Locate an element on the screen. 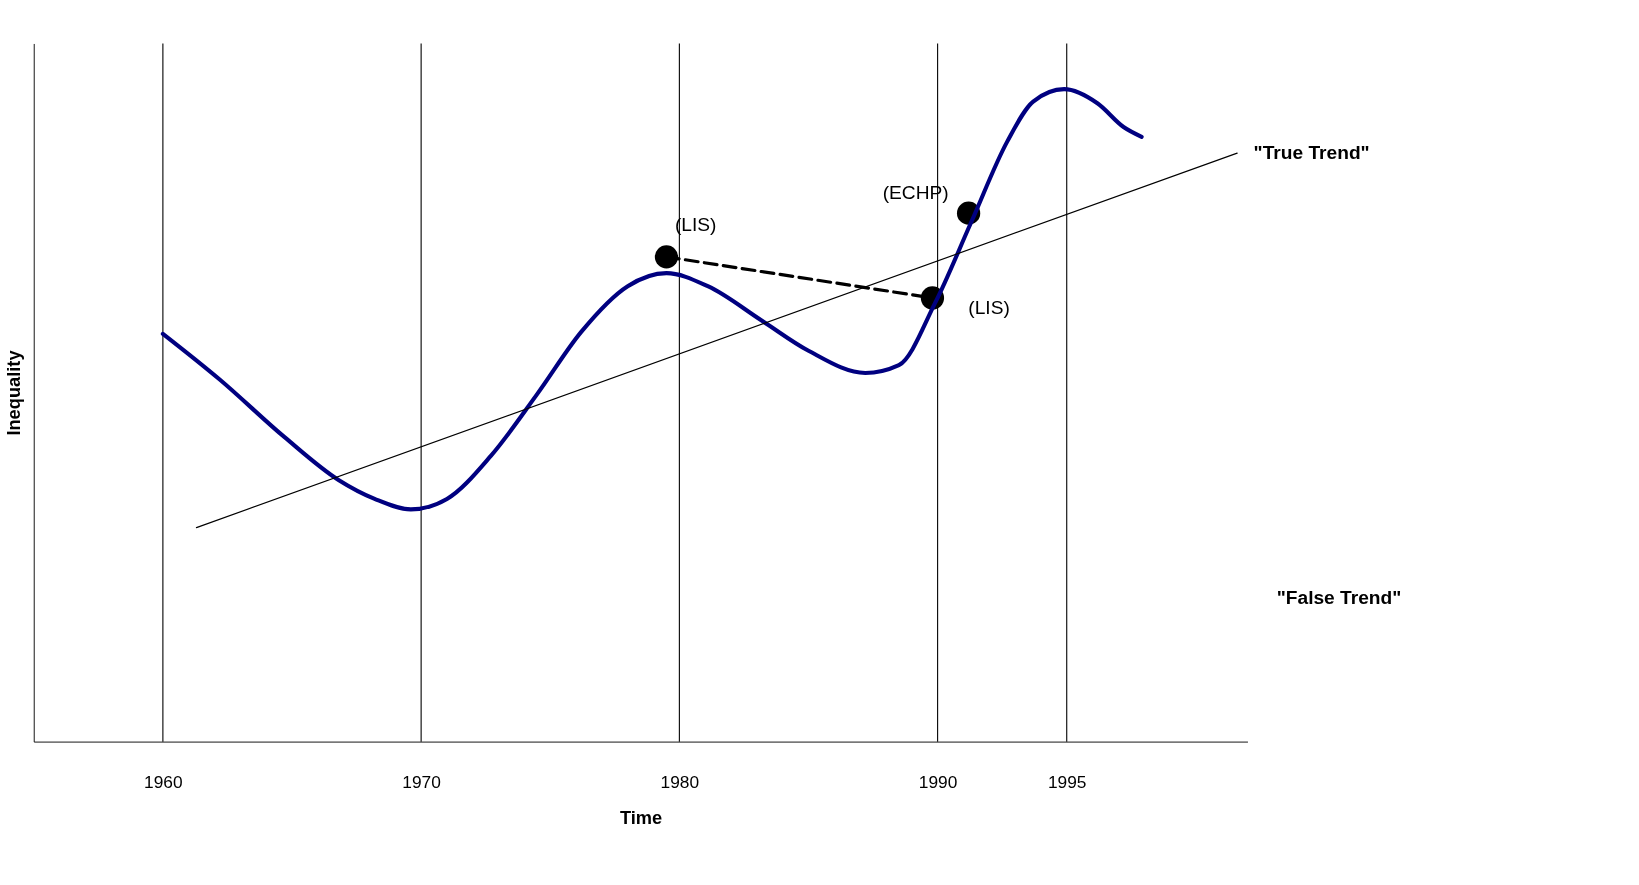  series-label: "True Trend" is located at coordinates (1311, 152).